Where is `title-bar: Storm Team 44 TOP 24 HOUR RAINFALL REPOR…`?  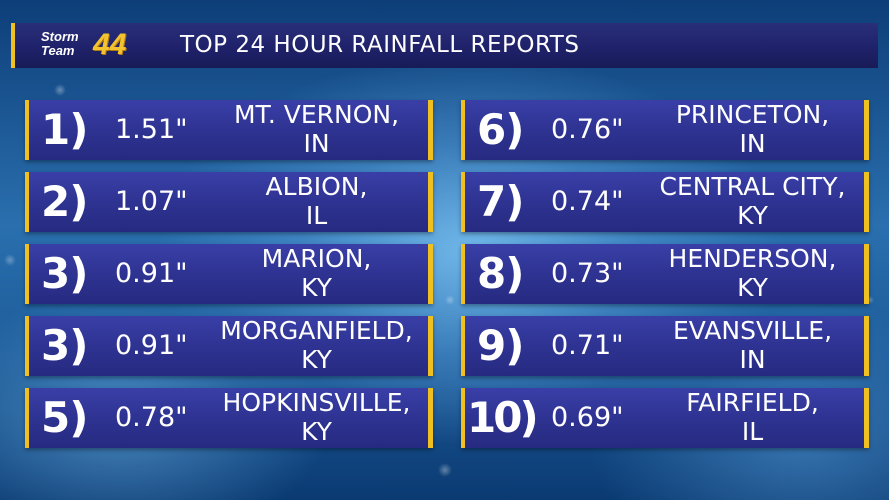
title-bar: Storm Team 44 TOP 24 HOUR RAINFALL REPOR… is located at coordinates (444, 45).